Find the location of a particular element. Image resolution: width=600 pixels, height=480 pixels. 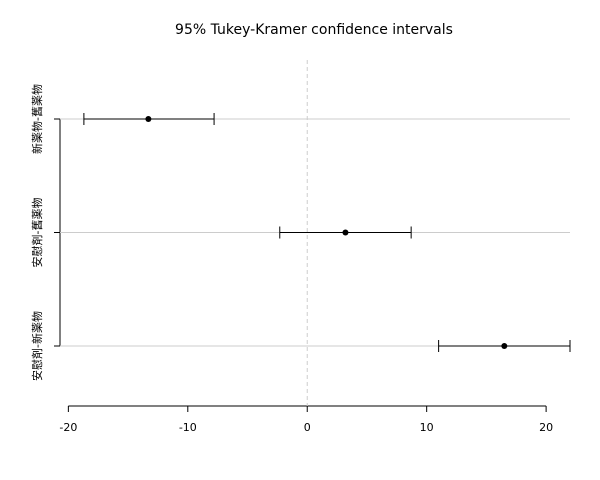

x-tick-label: -10 is located at coordinates (188, 427).